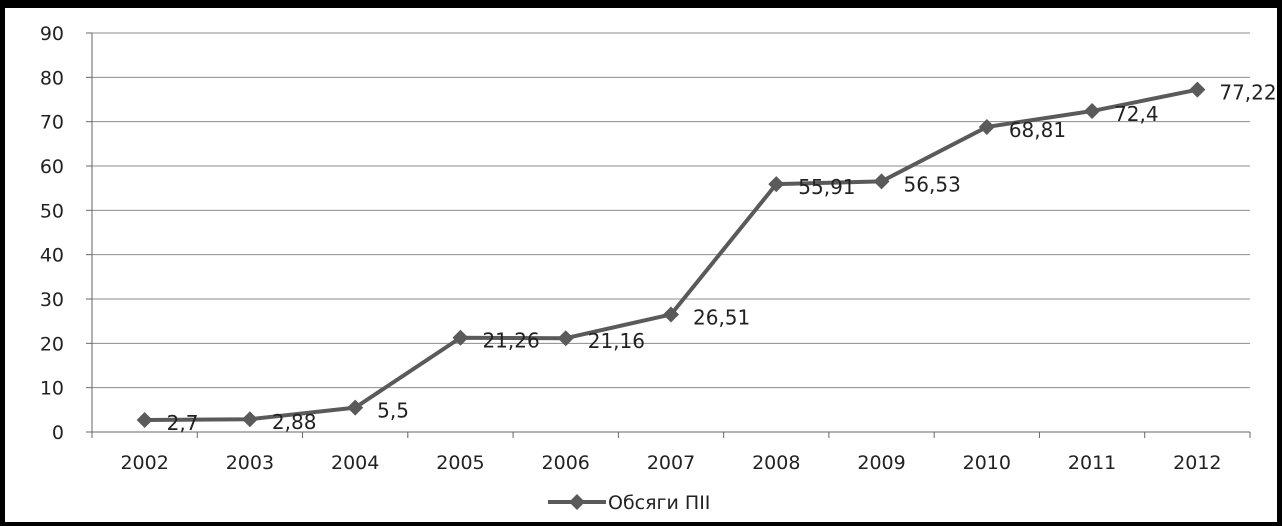 The image size is (1282, 526). I want to click on data-point-2006, so click(565, 338).